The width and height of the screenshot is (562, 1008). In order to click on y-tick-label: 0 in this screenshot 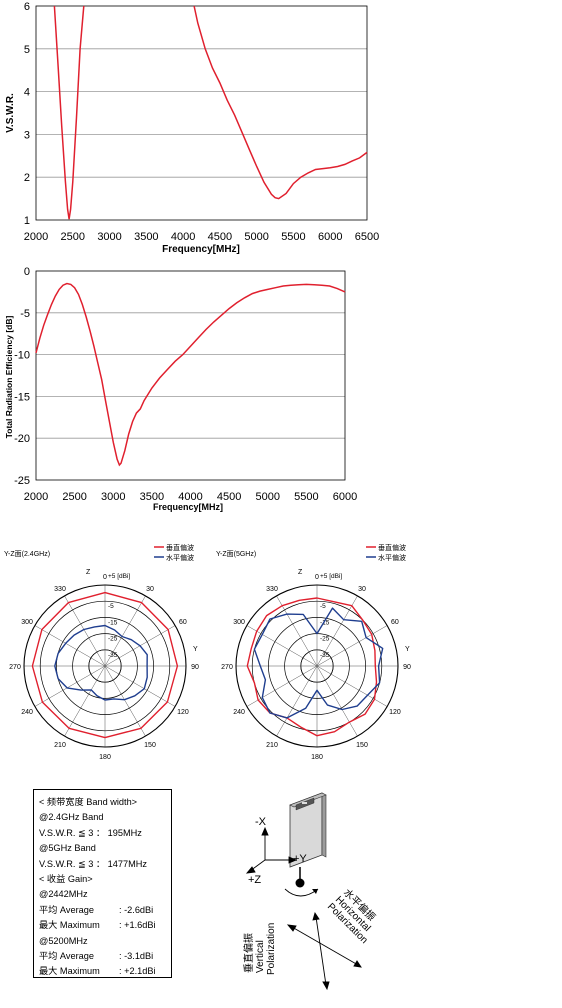, I will do `click(27, 272)`.